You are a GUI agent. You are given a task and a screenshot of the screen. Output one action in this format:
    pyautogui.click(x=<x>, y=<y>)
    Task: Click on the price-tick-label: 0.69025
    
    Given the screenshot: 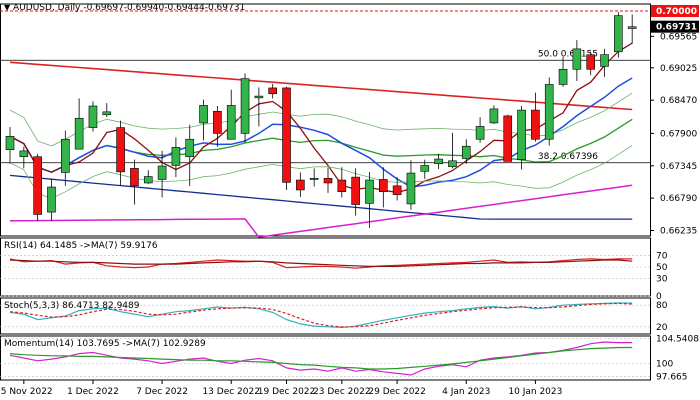 What is the action you would take?
    pyautogui.click(x=678, y=69)
    